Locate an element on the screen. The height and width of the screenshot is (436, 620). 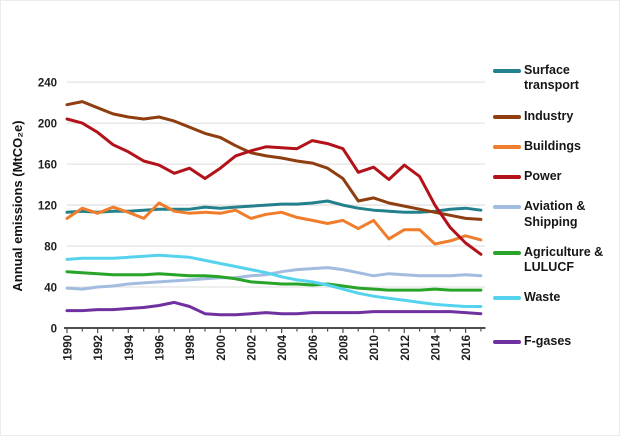
legend-item-power: Power is located at coordinates (555, 176).